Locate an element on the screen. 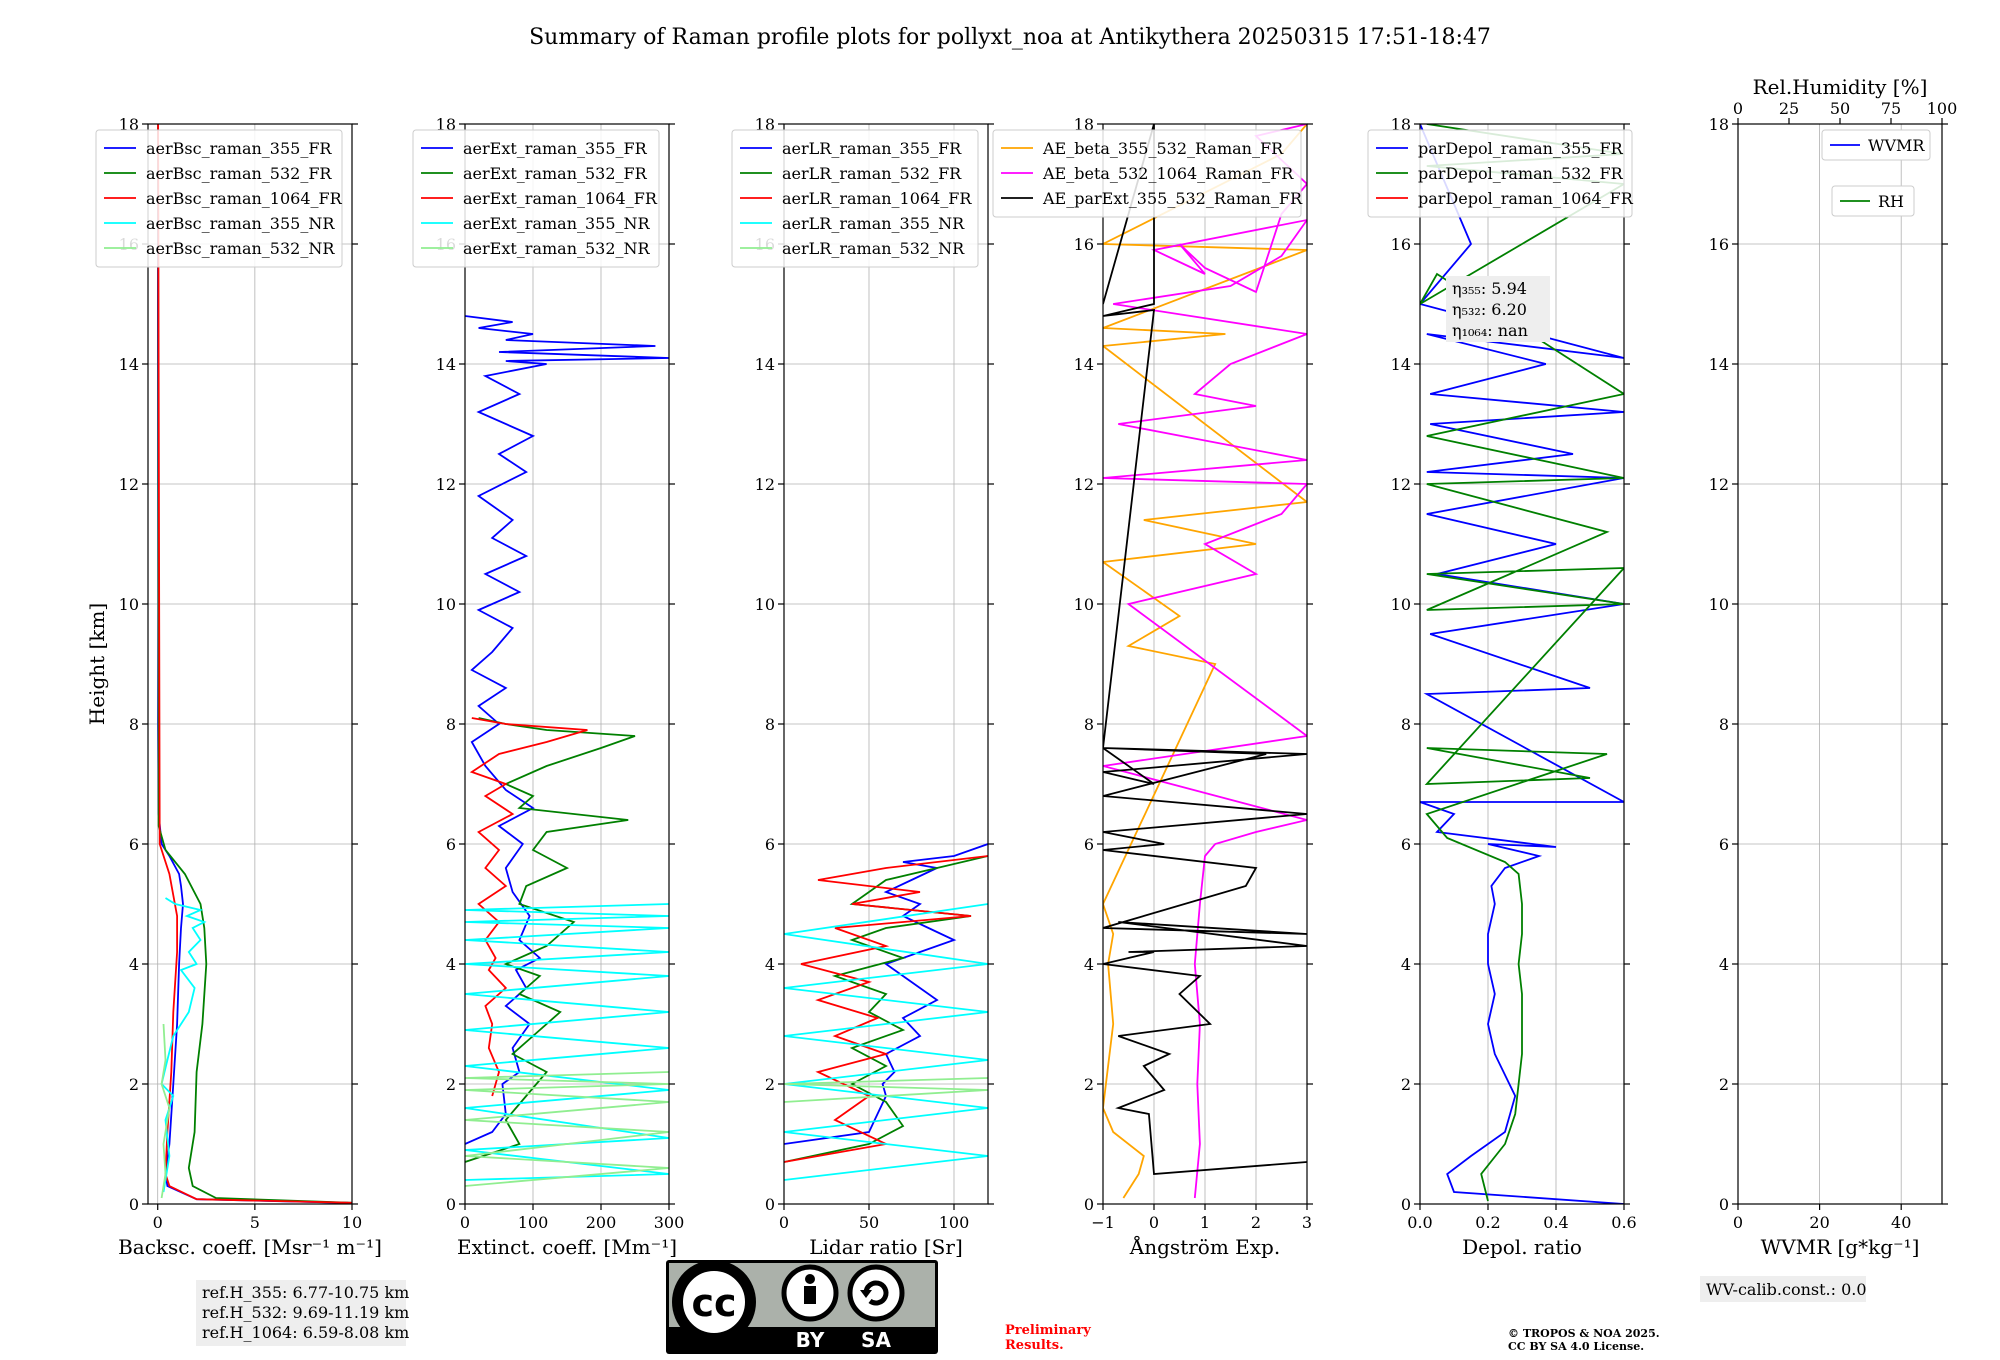 The width and height of the screenshot is (2000, 1360). legend-label-aerBsc_raman_355_FR: aerBsc_raman_355_FR is located at coordinates (239, 148).